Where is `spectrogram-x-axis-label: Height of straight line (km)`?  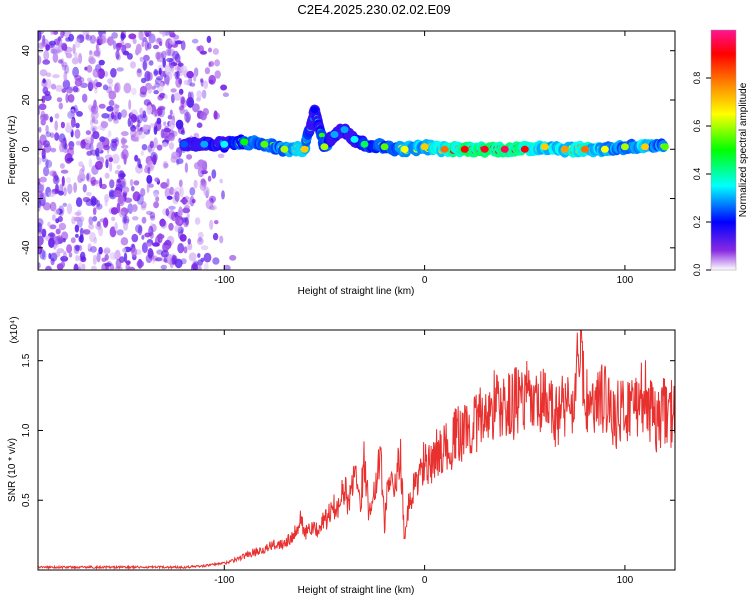
spectrogram-x-axis-label: Height of straight line (km) is located at coordinates (356, 291).